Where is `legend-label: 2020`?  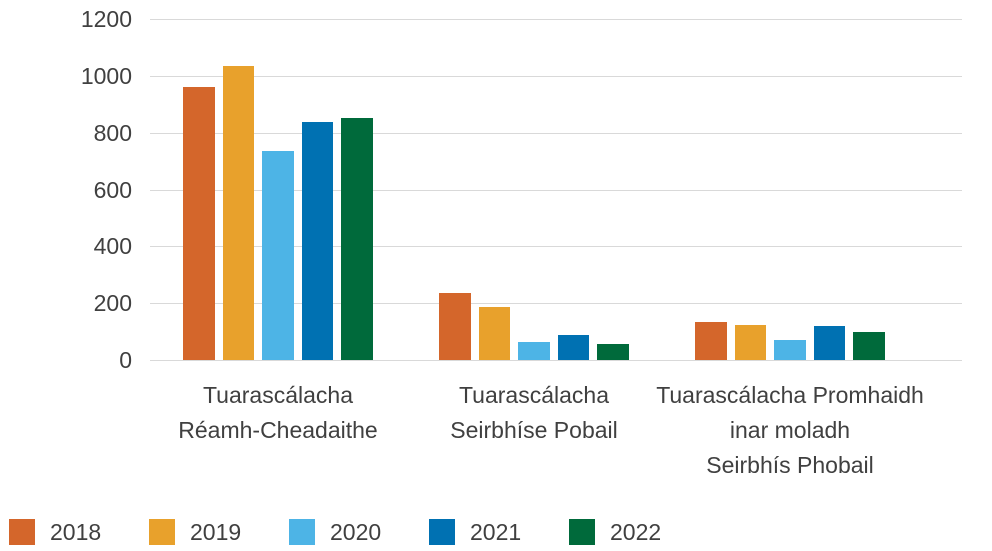
legend-label: 2020 is located at coordinates (356, 532).